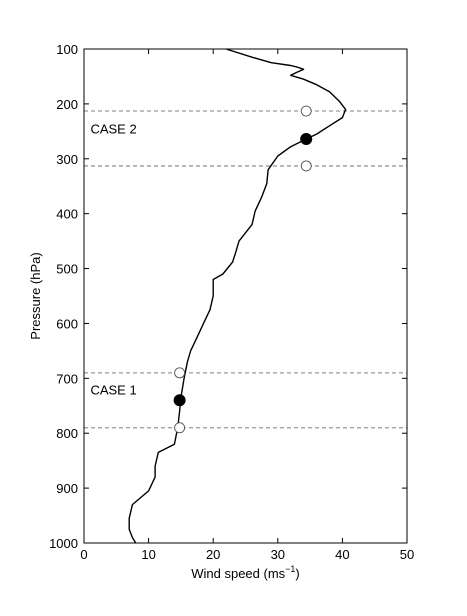 This screenshot has width=467, height=616. What do you see at coordinates (290, 569) in the screenshot?
I see `x-axis-label-exponent: −1` at bounding box center [290, 569].